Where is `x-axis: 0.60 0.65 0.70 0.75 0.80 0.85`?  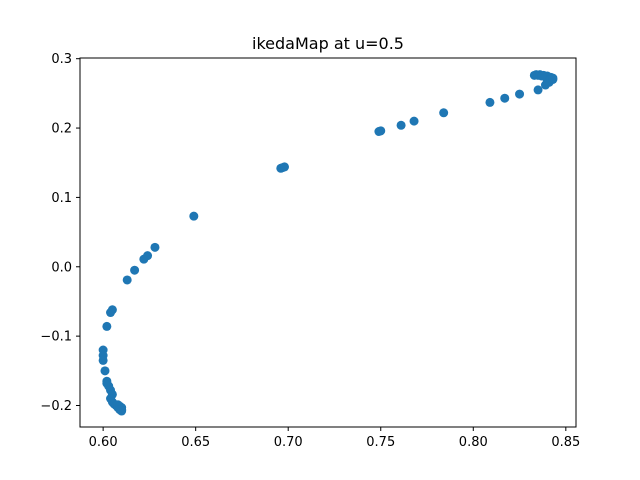 x-axis: 0.60 0.65 0.70 0.75 0.80 0.85 is located at coordinates (334, 438).